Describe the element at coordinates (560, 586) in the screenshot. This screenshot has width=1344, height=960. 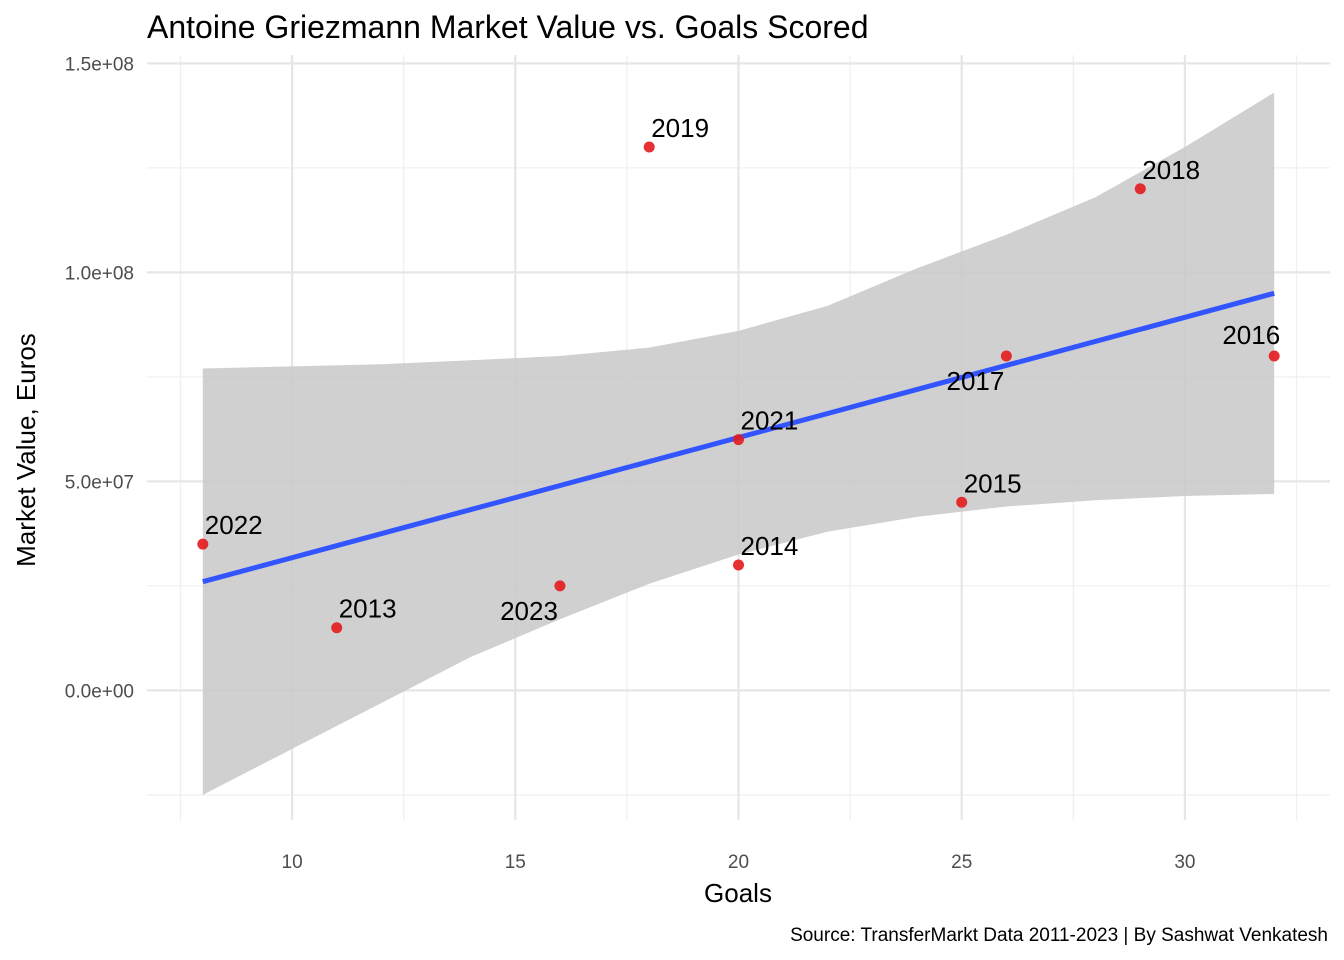
I see `data-point-2023` at that location.